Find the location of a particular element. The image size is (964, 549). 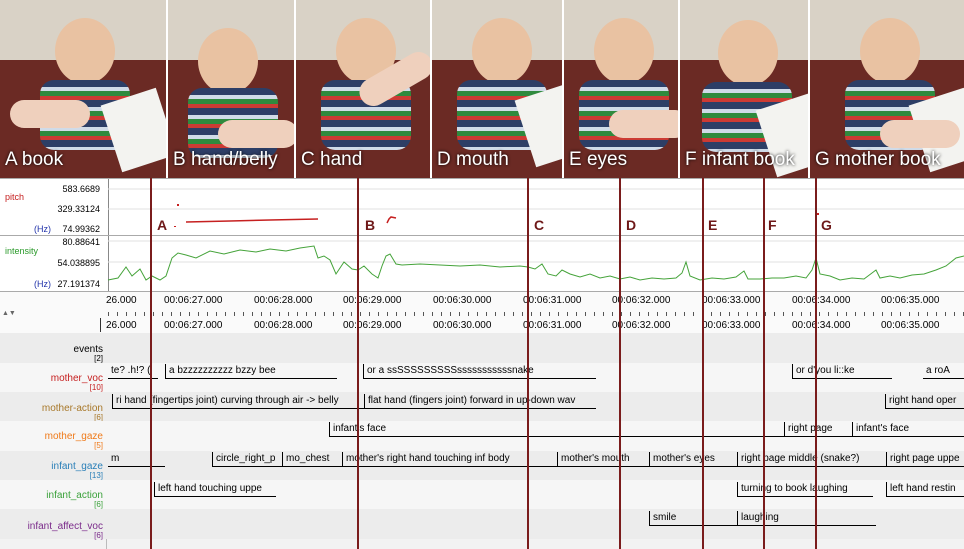

intensity-tick-min: 27.191374 is located at coordinates (78, 284).